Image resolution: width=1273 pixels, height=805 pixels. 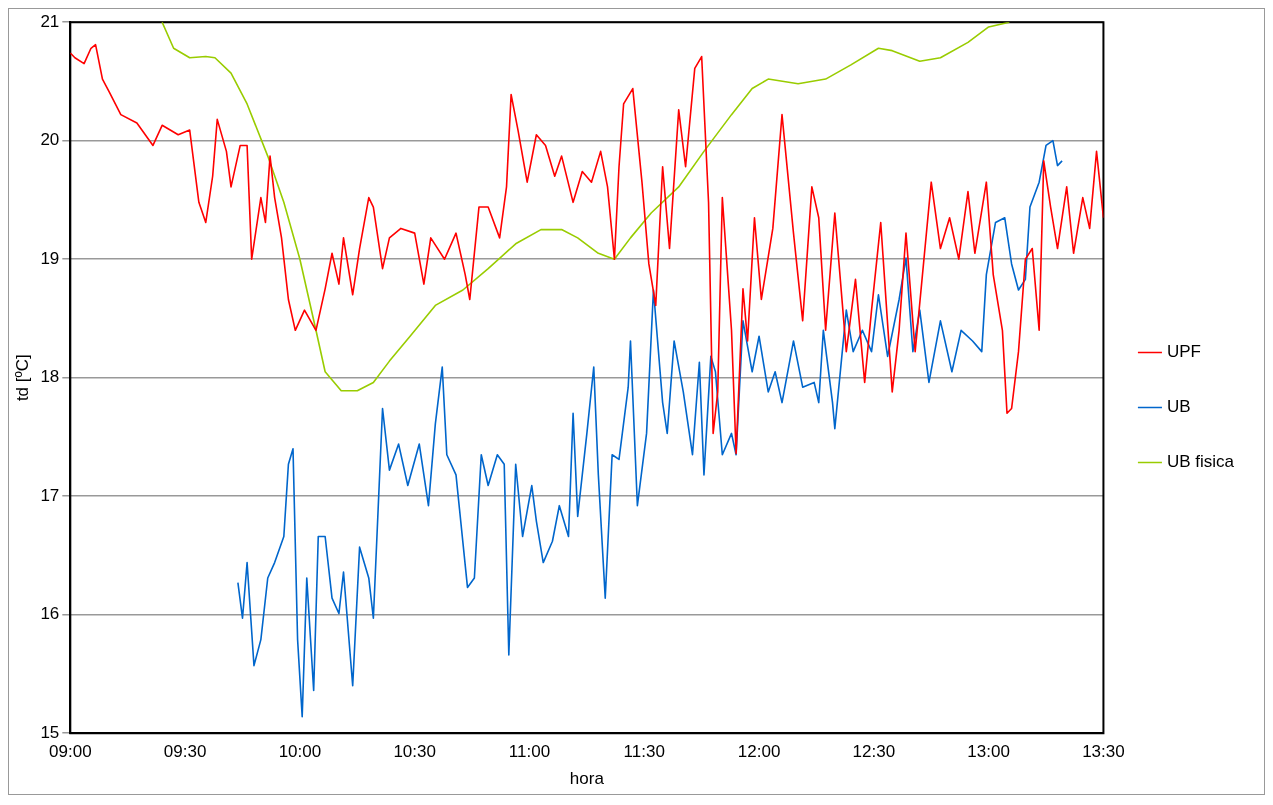 What do you see at coordinates (1178, 407) in the screenshot?
I see `legend-label: UB` at bounding box center [1178, 407].